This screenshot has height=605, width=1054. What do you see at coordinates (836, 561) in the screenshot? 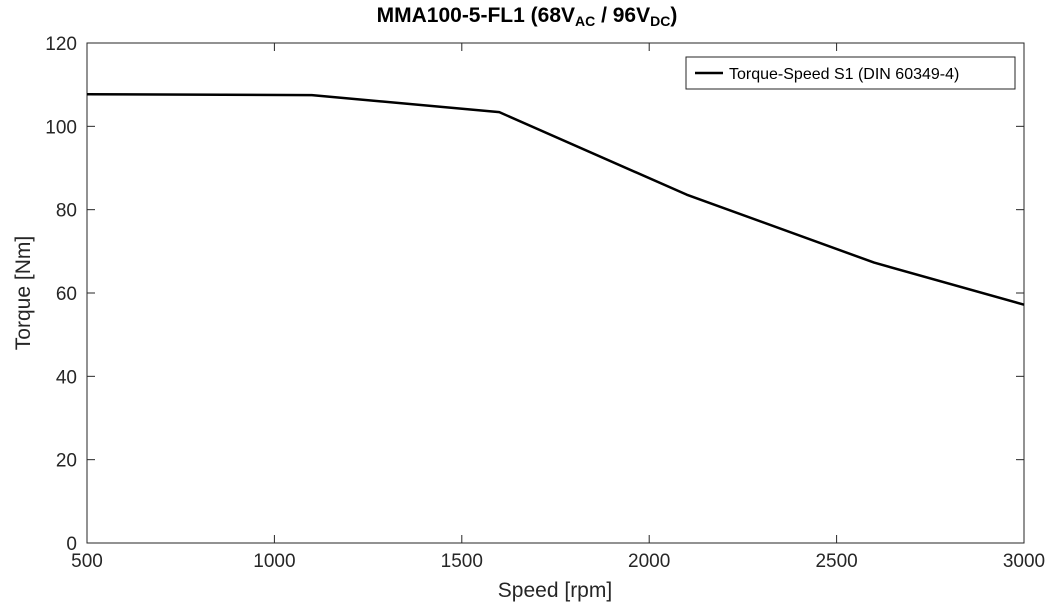
I see `x-tick-label: 2500` at bounding box center [836, 561].